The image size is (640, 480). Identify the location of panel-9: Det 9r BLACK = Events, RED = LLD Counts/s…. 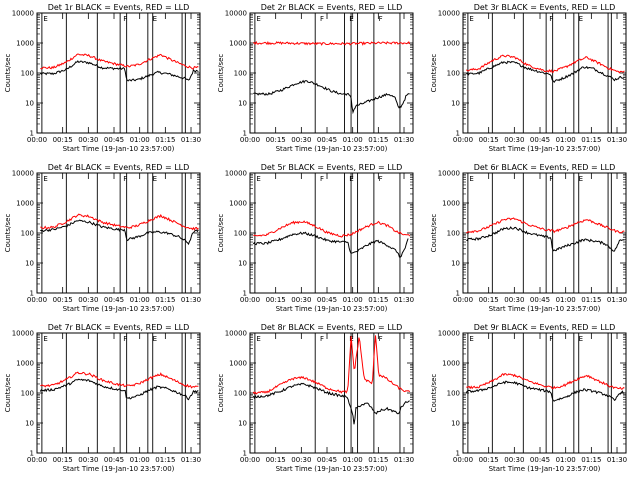
(528, 398).